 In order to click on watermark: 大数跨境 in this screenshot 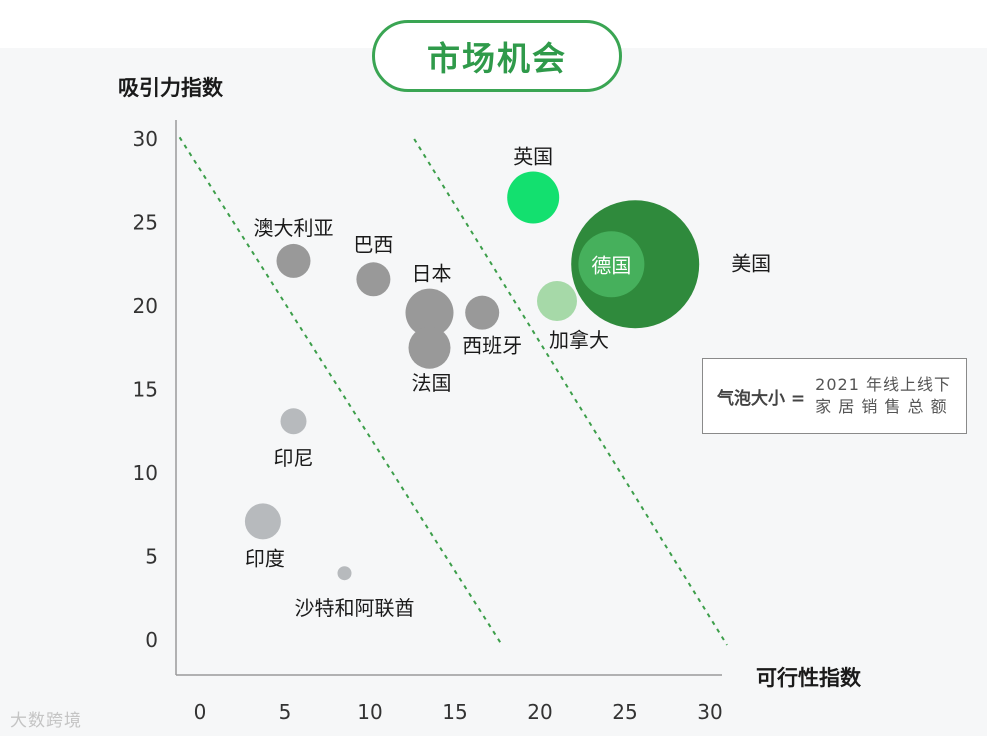, I will do `click(46, 721)`.